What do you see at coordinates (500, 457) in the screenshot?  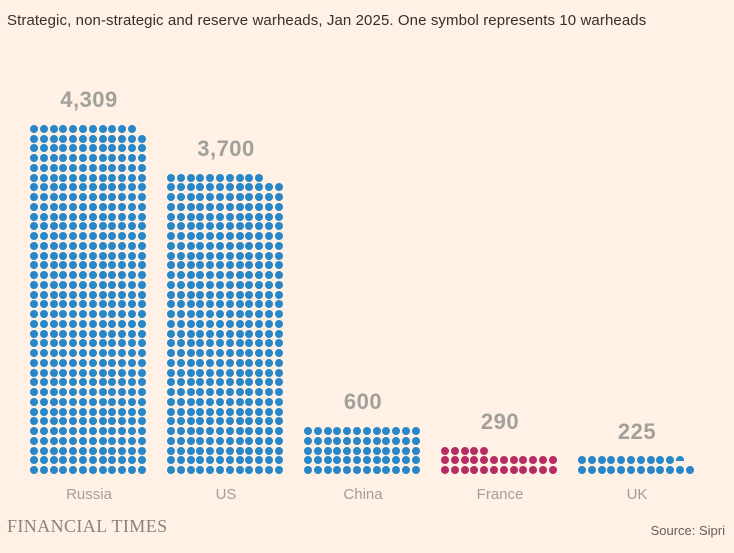 I see `country-column-france: 290 France` at bounding box center [500, 457].